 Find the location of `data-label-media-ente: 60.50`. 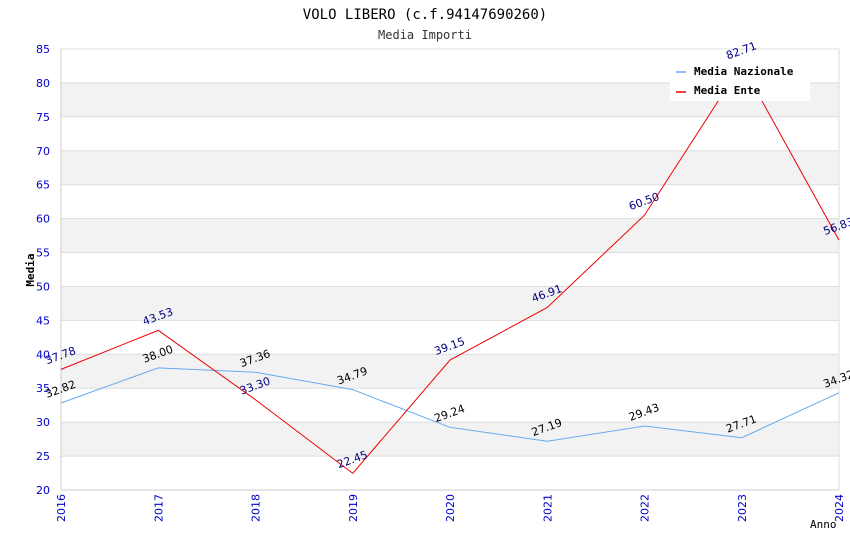

data-label-media-ente: 60.50 is located at coordinates (644, 201).